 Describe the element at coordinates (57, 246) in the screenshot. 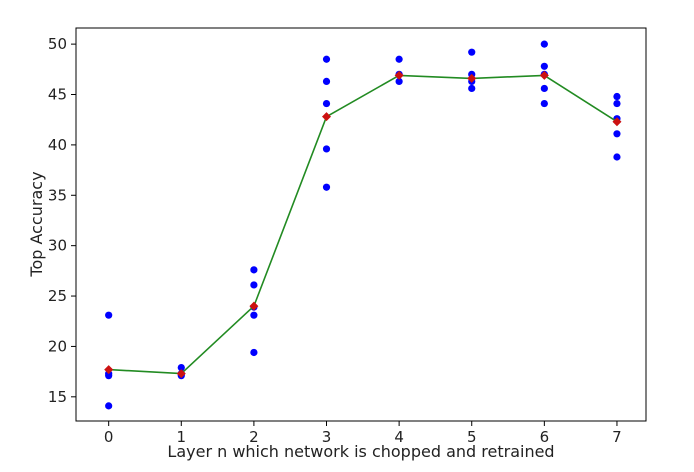

I see `y-tick-label: 30` at that location.